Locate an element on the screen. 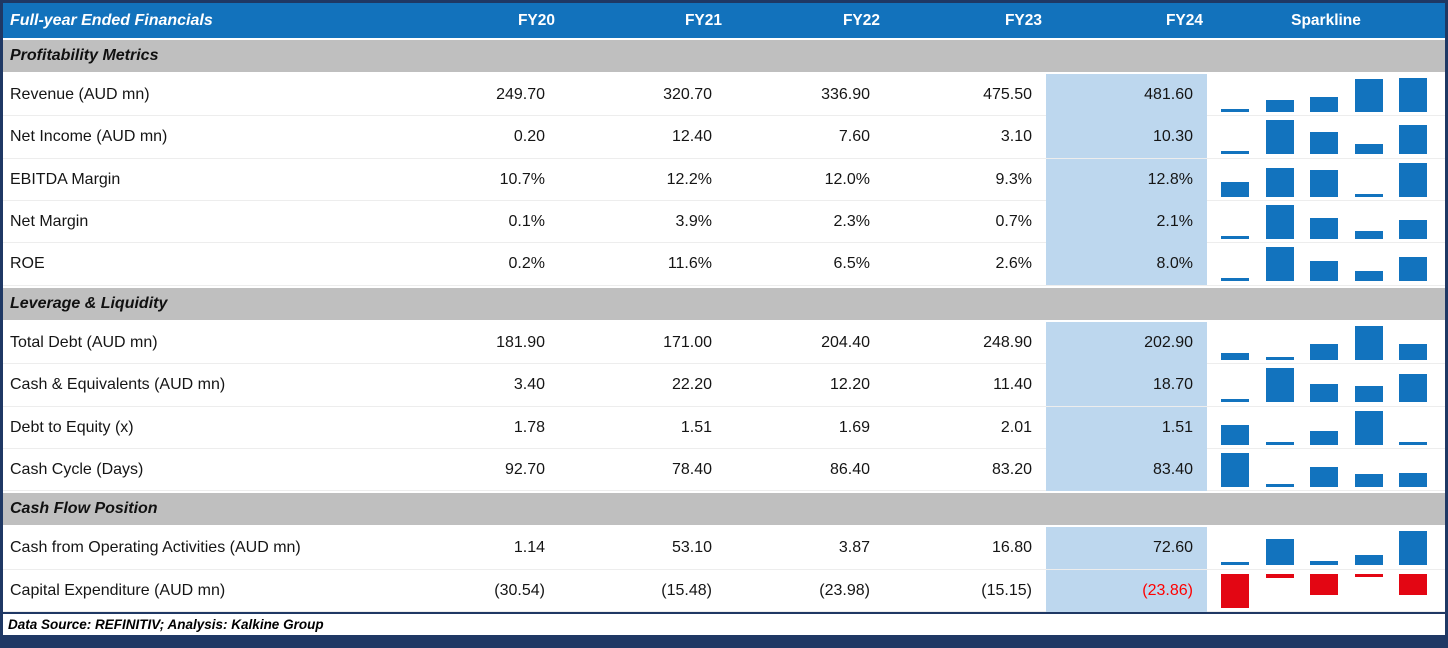 Image resolution: width=1448 pixels, height=648 pixels. value-cell-fy21: 1.51 is located at coordinates (696, 427).